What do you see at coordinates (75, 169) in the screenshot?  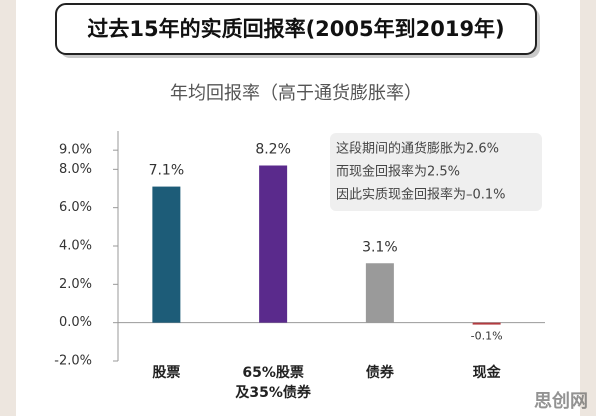 I see `y-tick-label: 8.0%` at bounding box center [75, 169].